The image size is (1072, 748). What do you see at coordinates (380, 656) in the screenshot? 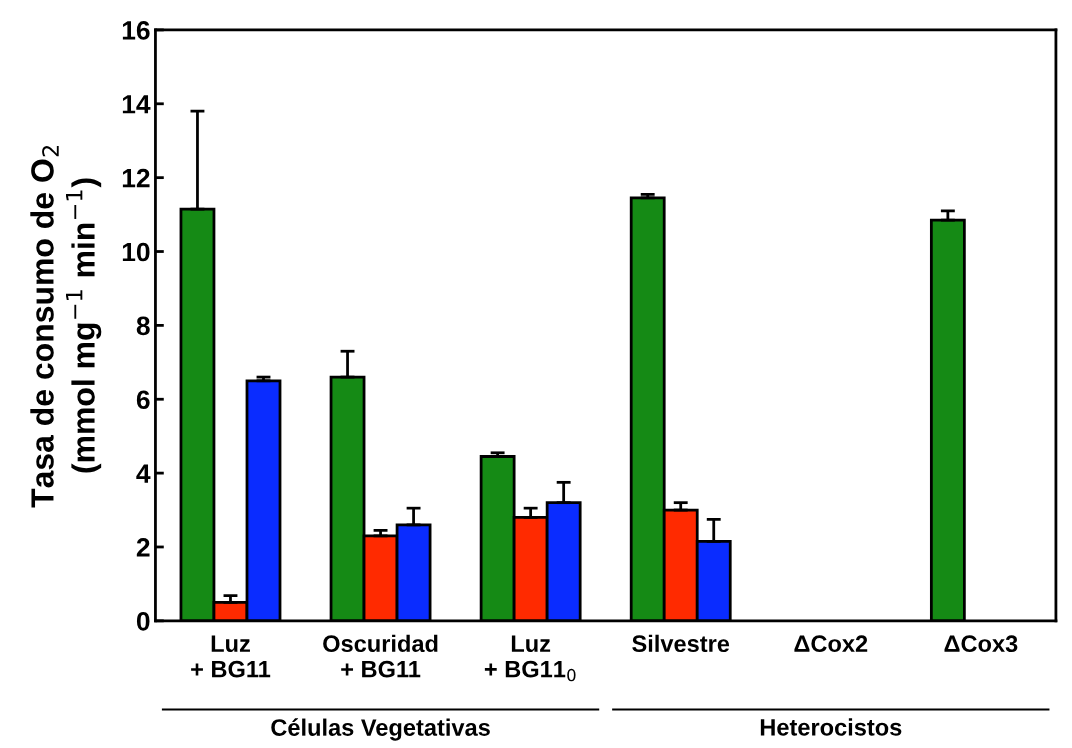
I see `x-tick-label: Oscuridad + BG11` at bounding box center [380, 656].